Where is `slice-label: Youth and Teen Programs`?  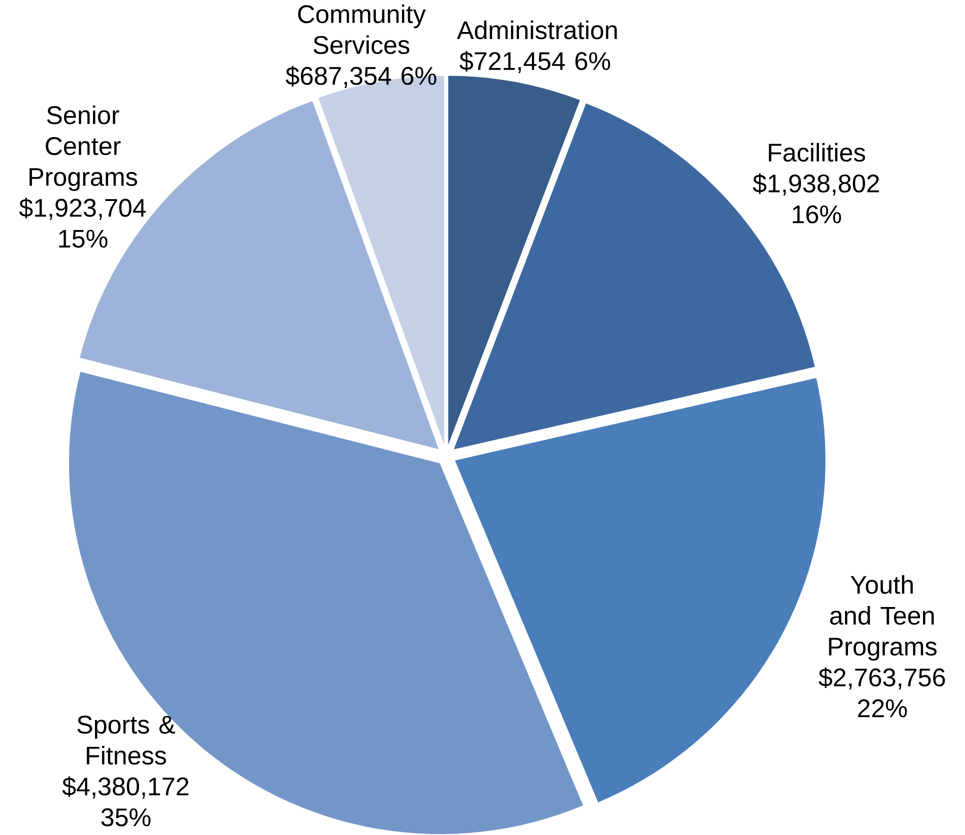 slice-label: Youth and Teen Programs is located at coordinates (883, 618).